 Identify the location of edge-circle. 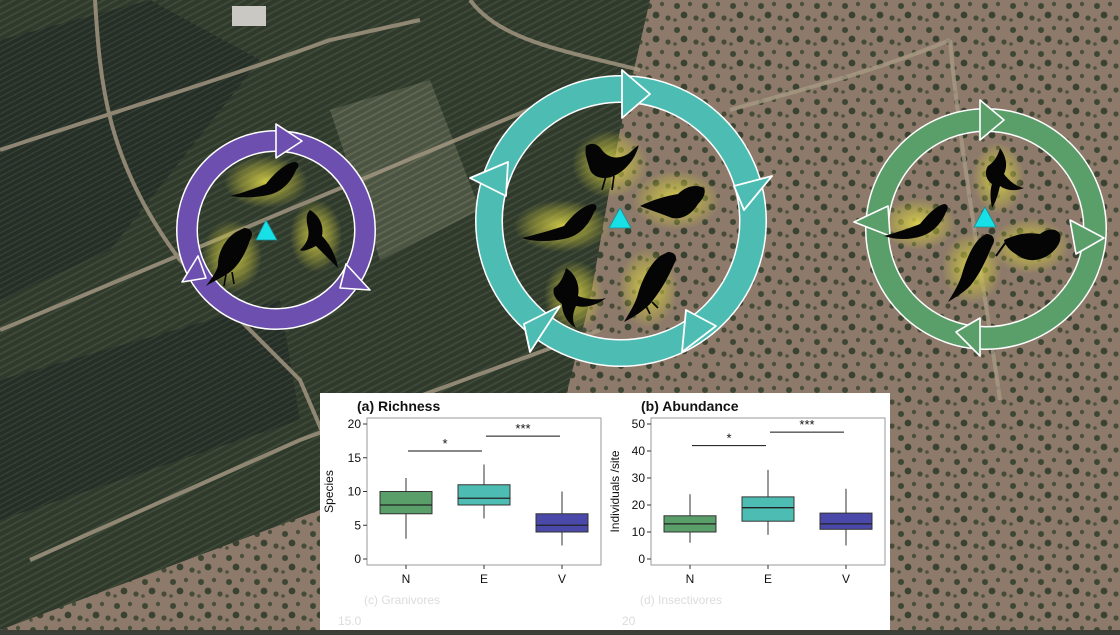
(621, 218).